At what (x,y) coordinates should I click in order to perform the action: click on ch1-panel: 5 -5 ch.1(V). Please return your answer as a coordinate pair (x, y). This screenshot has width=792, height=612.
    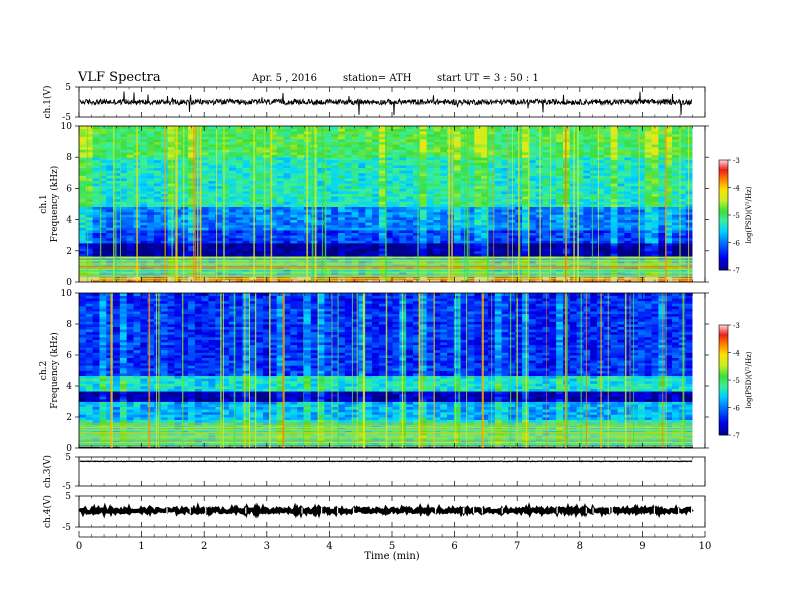
    Looking at the image, I should click on (374, 103).